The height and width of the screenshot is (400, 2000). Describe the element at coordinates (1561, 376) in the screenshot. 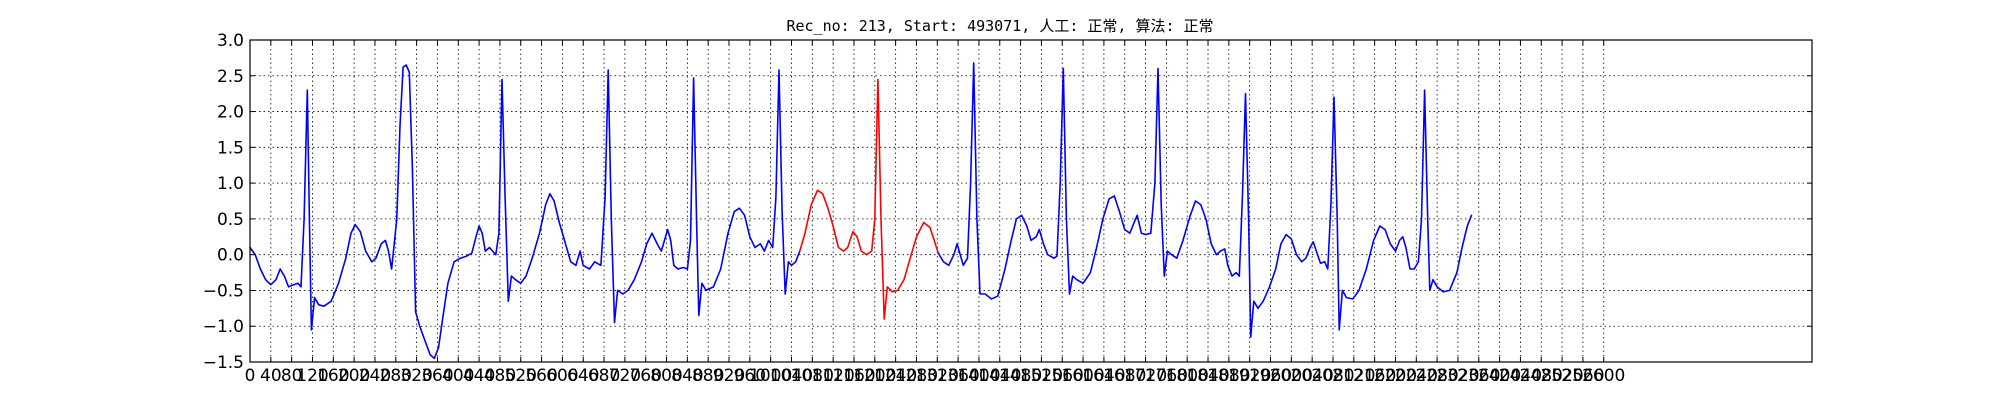

I see `x-tick-label: 2520` at that location.